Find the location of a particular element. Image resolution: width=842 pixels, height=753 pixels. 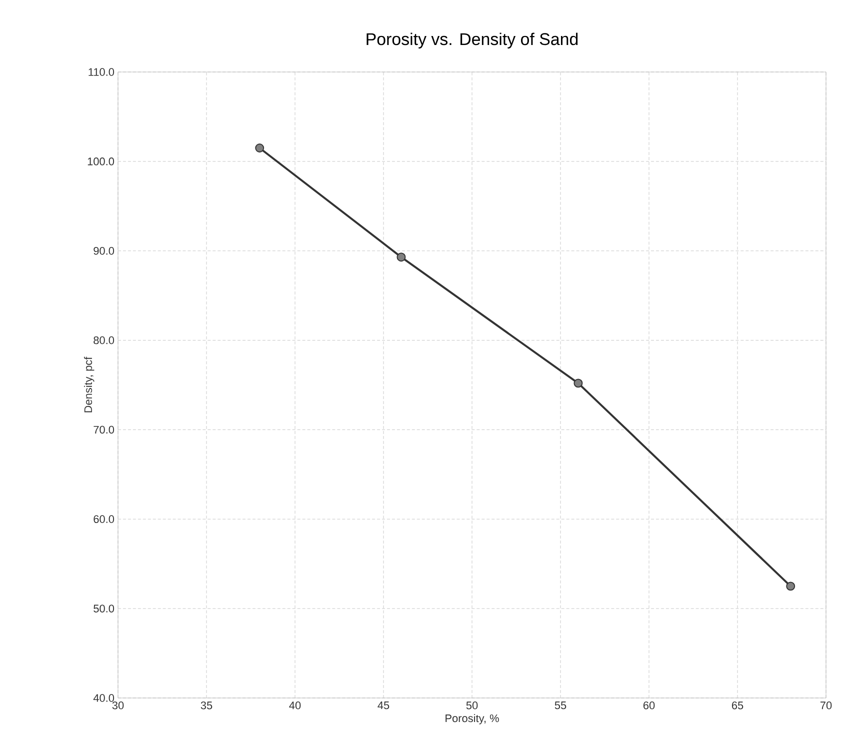

x-tick-label: 70 is located at coordinates (826, 706).